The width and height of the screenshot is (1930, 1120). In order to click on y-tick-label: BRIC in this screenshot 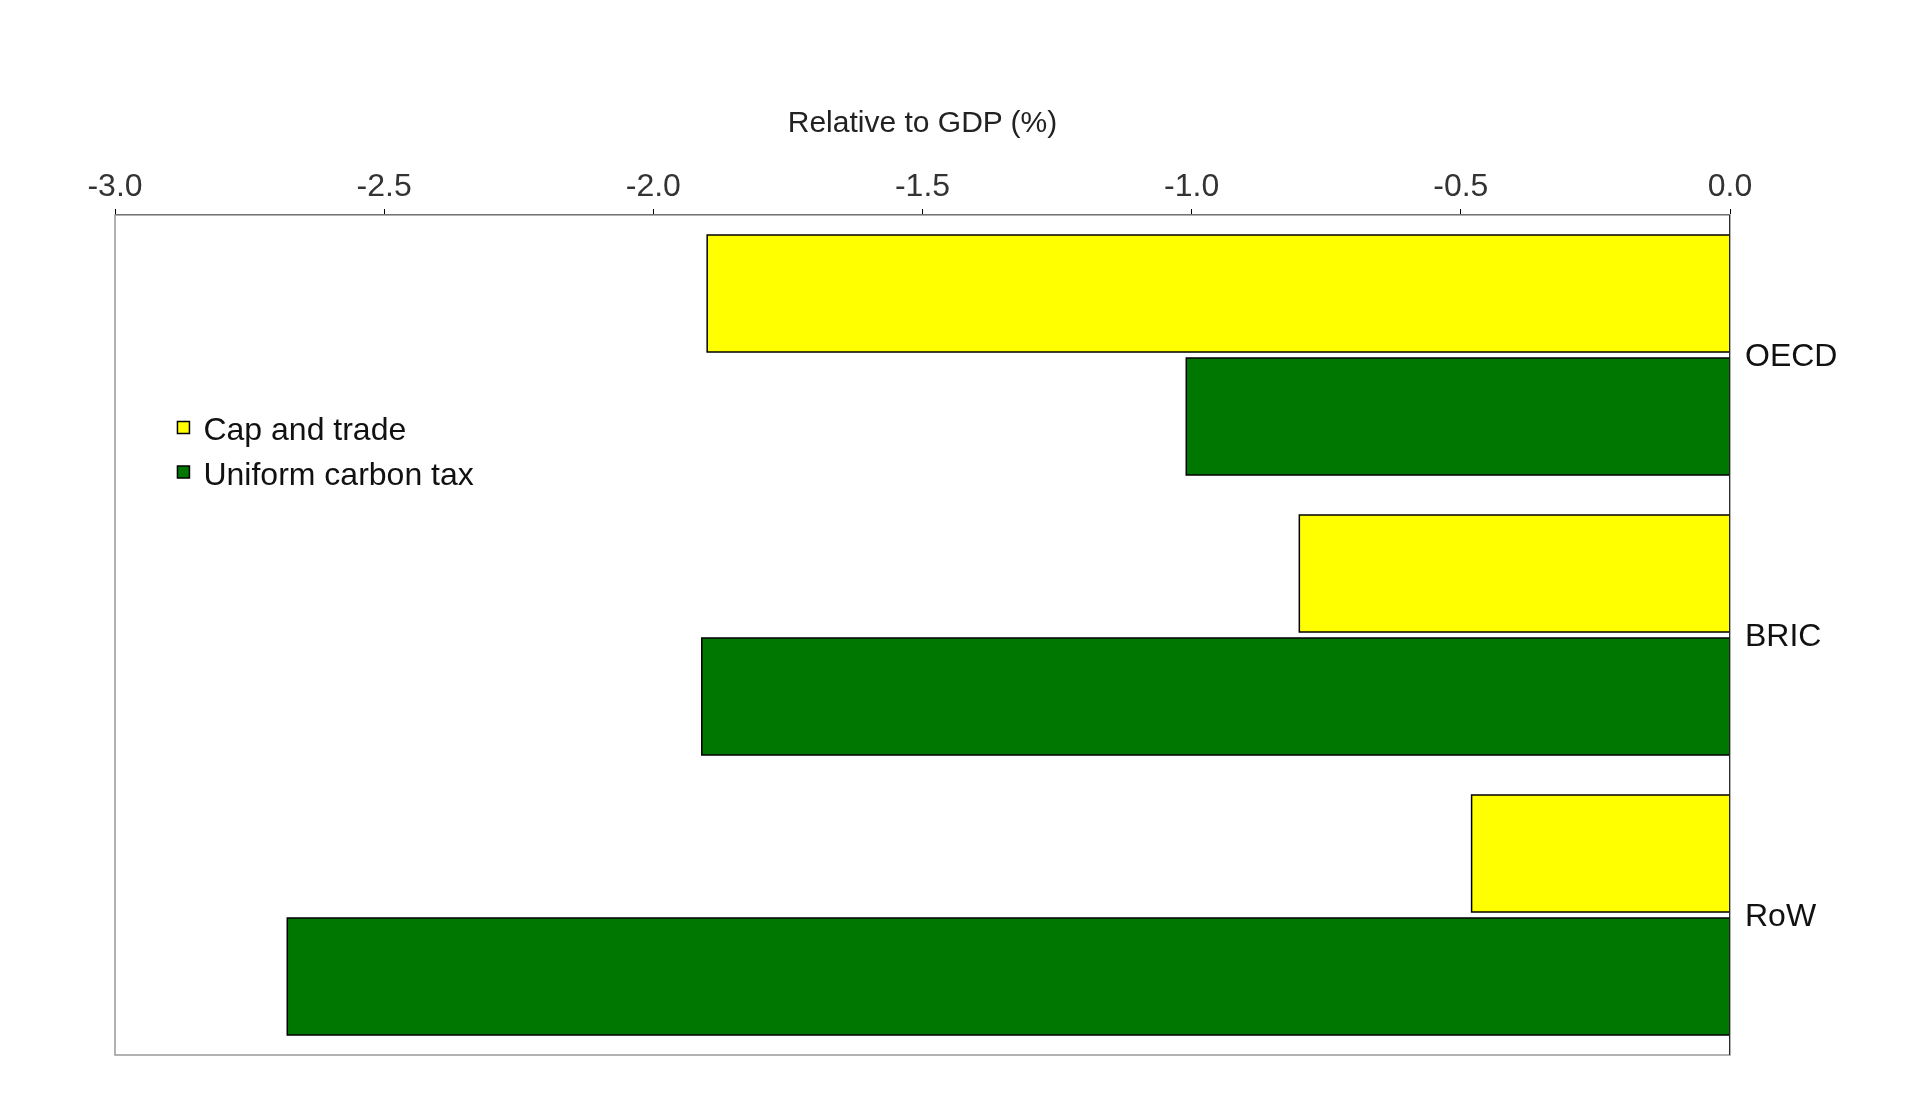, I will do `click(1783, 635)`.